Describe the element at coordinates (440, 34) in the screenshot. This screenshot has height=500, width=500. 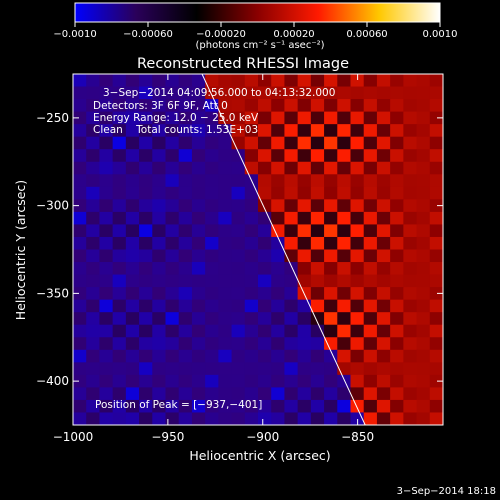
I see `colorbar-tick-label: 0.0010` at that location.